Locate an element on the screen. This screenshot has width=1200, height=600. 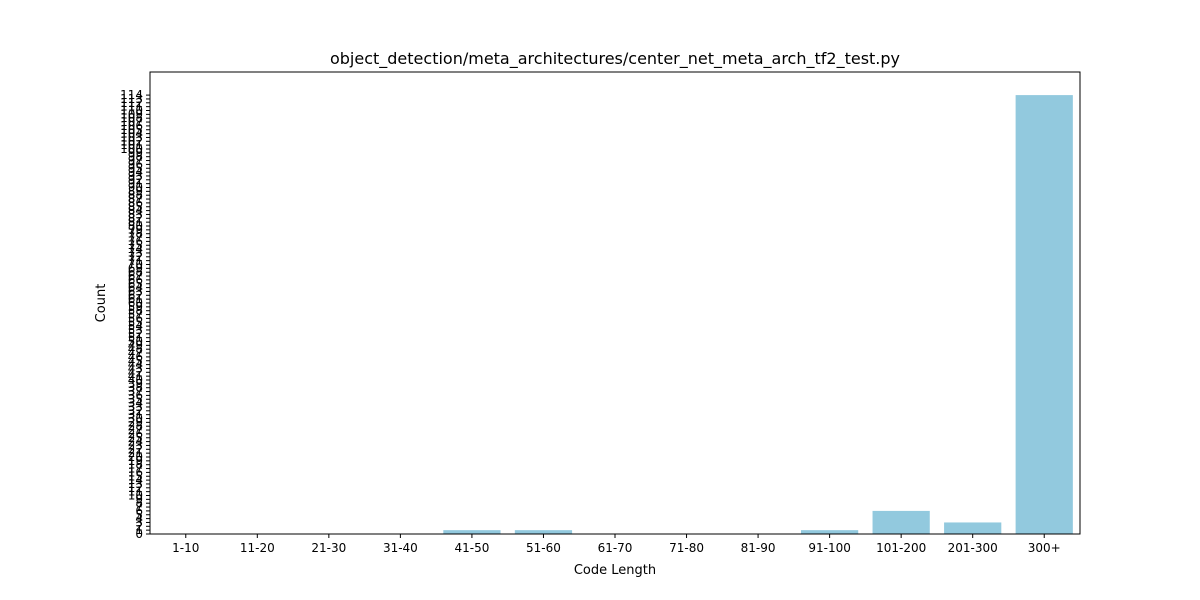
x-tick-label: 91-100 is located at coordinates (829, 548).